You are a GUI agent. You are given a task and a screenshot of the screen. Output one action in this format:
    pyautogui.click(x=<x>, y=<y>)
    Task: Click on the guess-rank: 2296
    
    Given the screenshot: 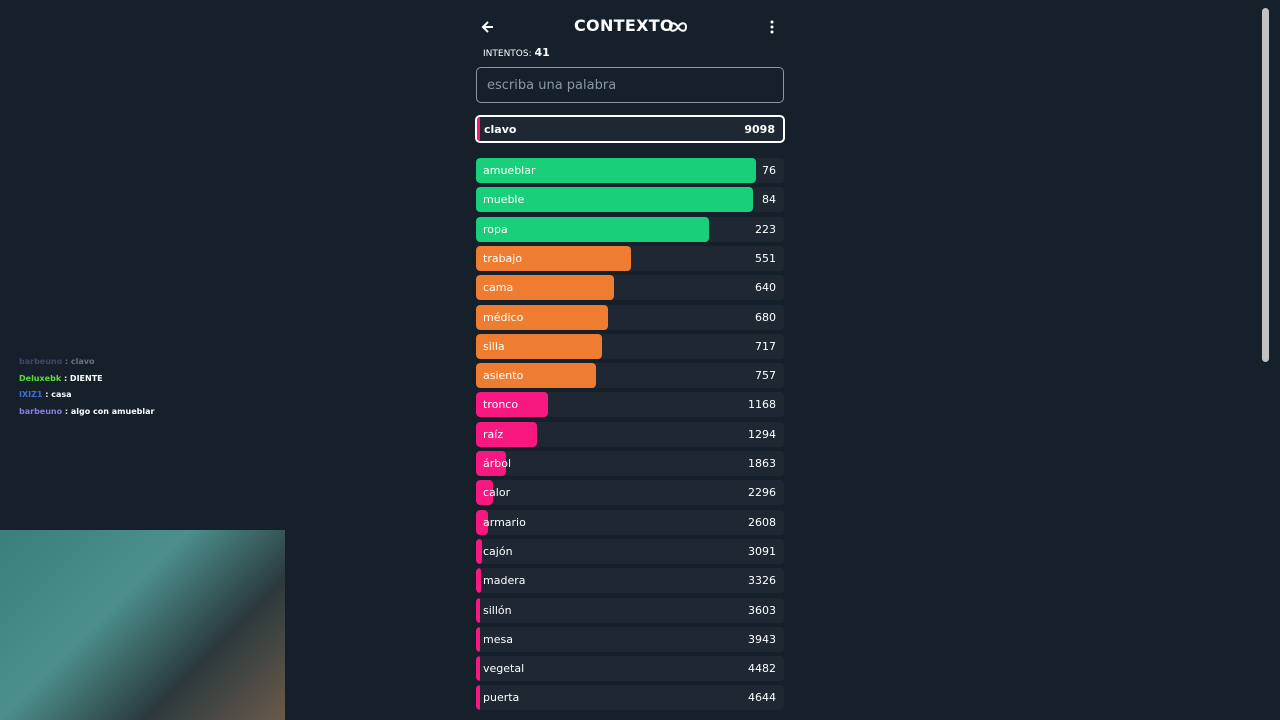 What is the action you would take?
    pyautogui.click(x=762, y=493)
    